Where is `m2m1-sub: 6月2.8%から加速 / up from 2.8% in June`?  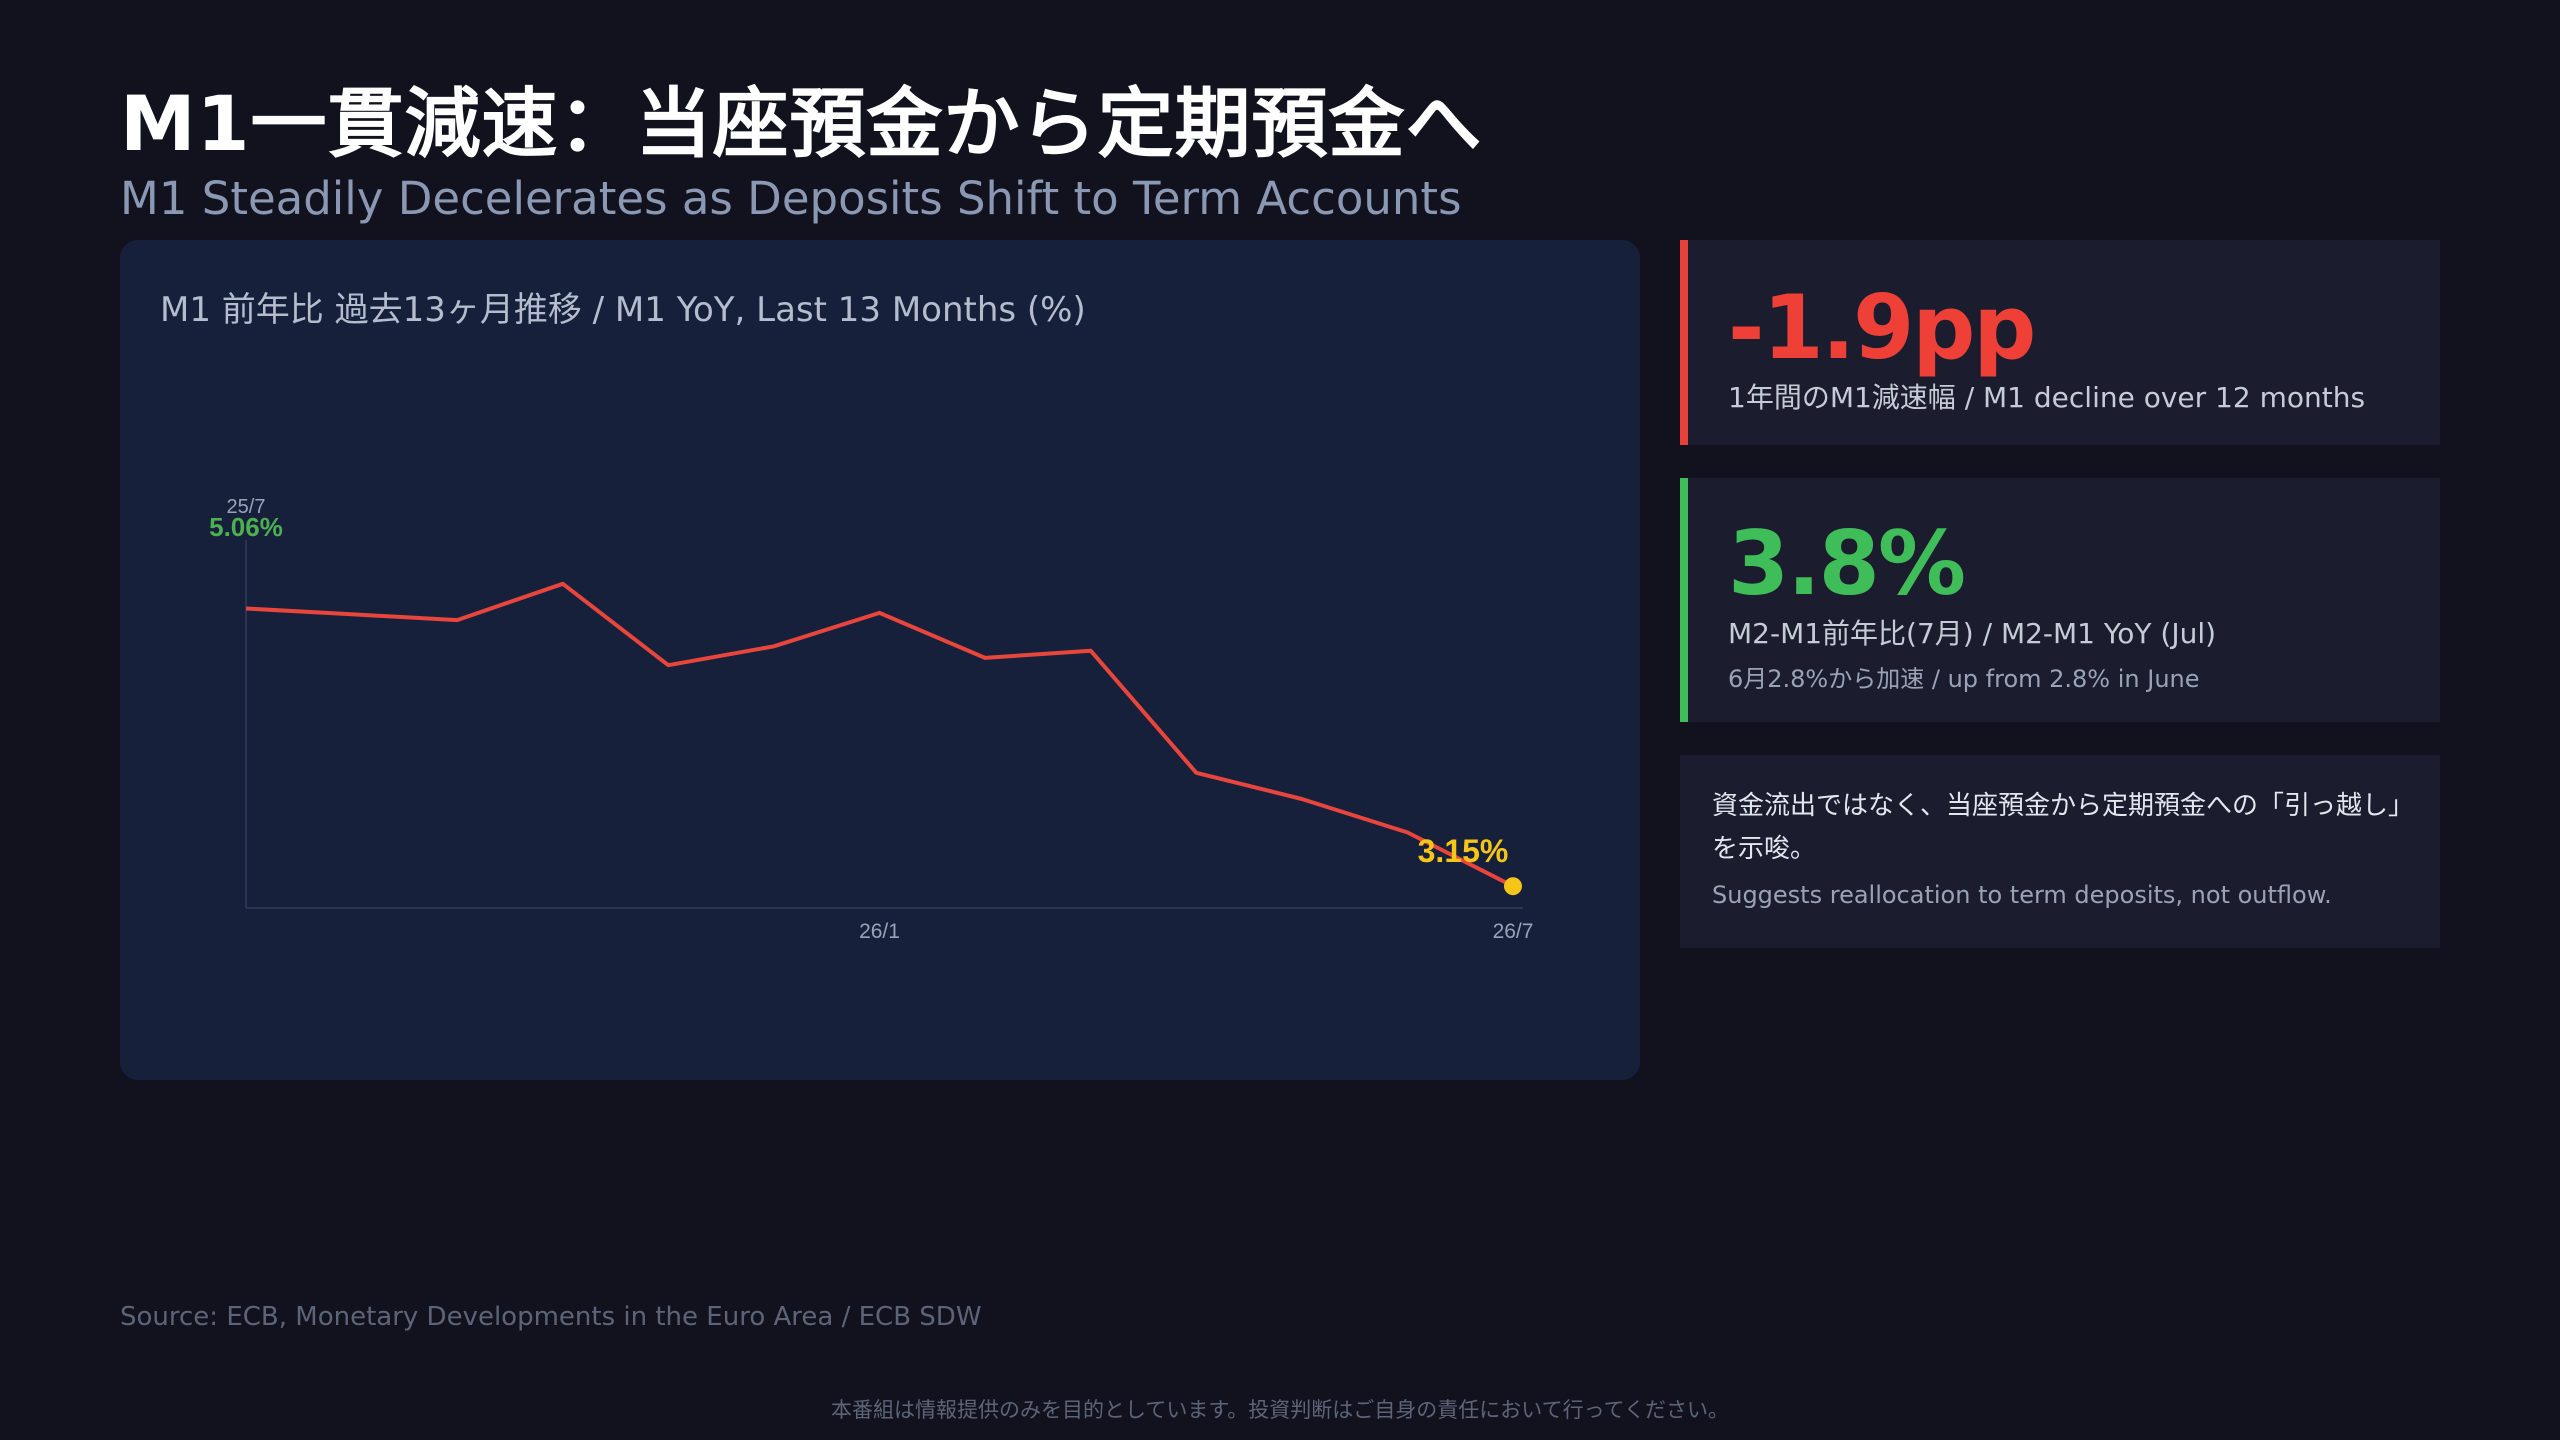
m2m1-sub: 6月2.8%から加速 / up from 2.8% in June is located at coordinates (1964, 679).